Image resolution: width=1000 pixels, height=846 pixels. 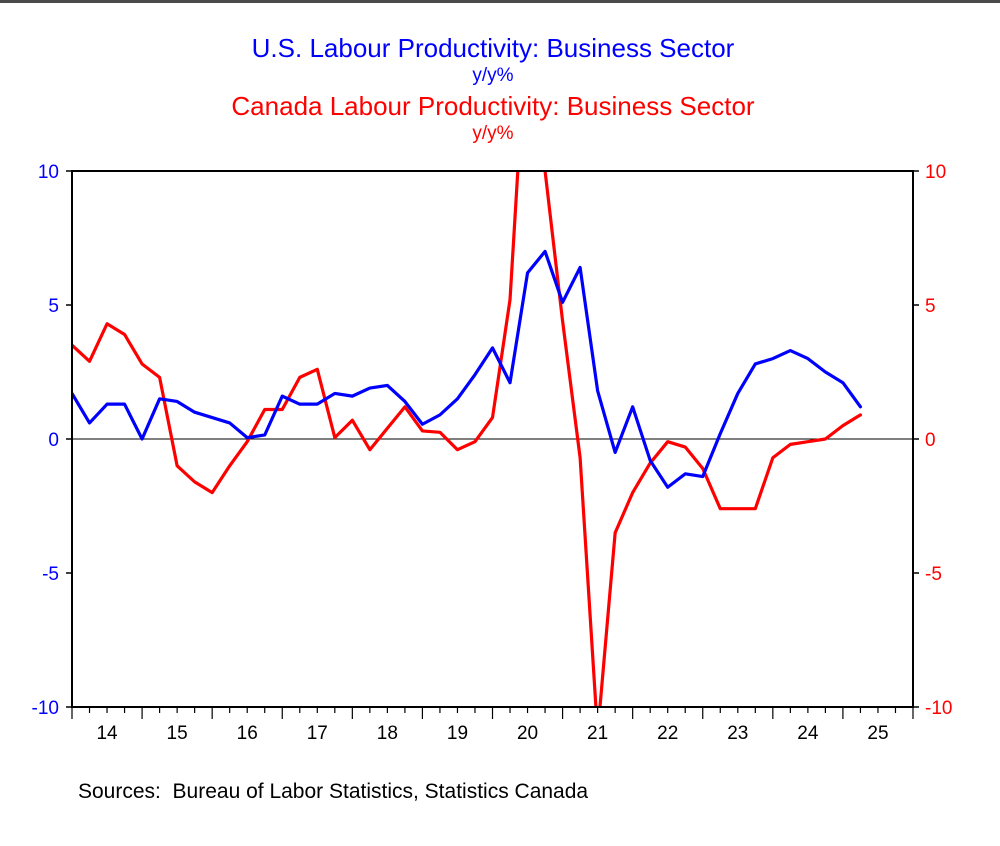 What do you see at coordinates (935, 172) in the screenshot?
I see `y-tick-label-right: 10` at bounding box center [935, 172].